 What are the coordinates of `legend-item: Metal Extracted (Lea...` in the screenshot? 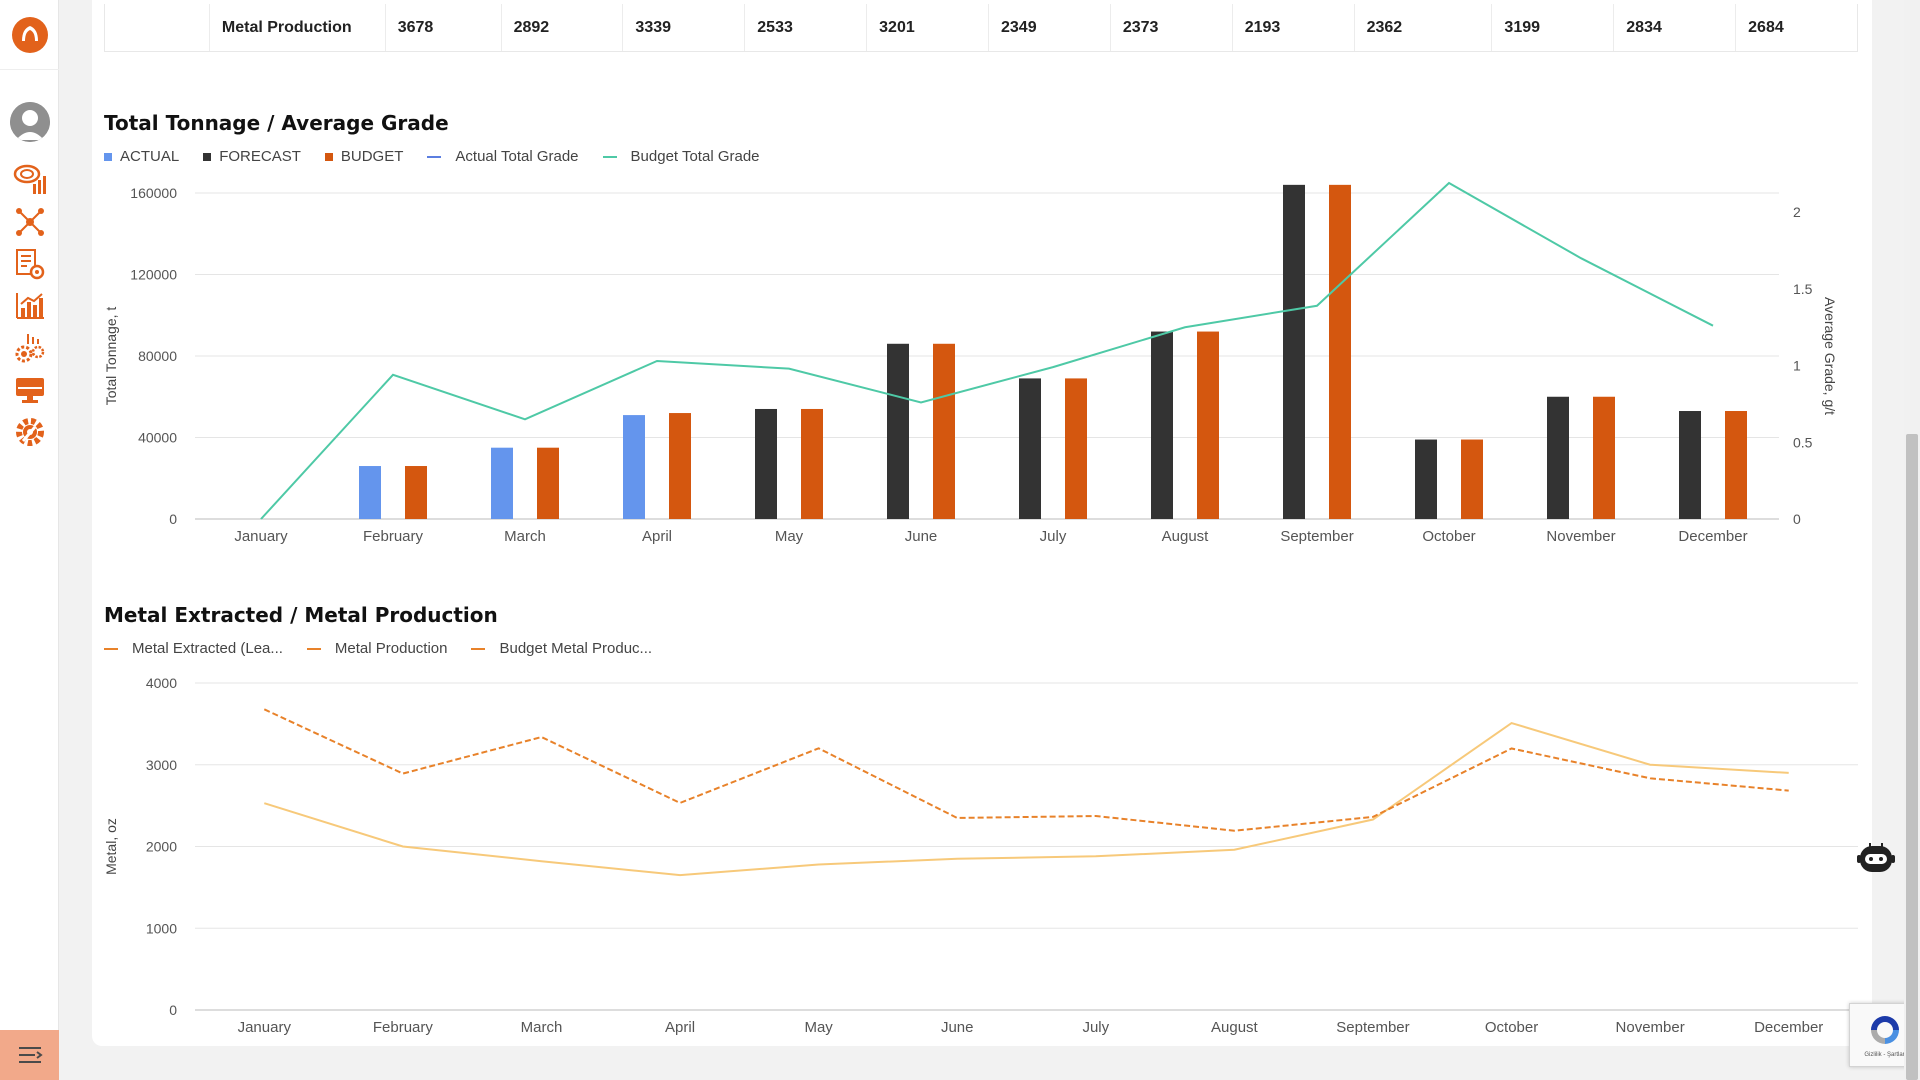 It's located at (193, 648).